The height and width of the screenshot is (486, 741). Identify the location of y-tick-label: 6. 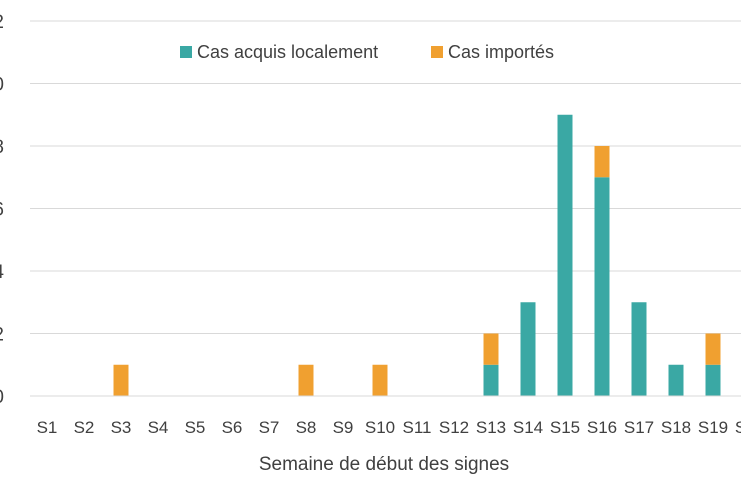
(2, 210).